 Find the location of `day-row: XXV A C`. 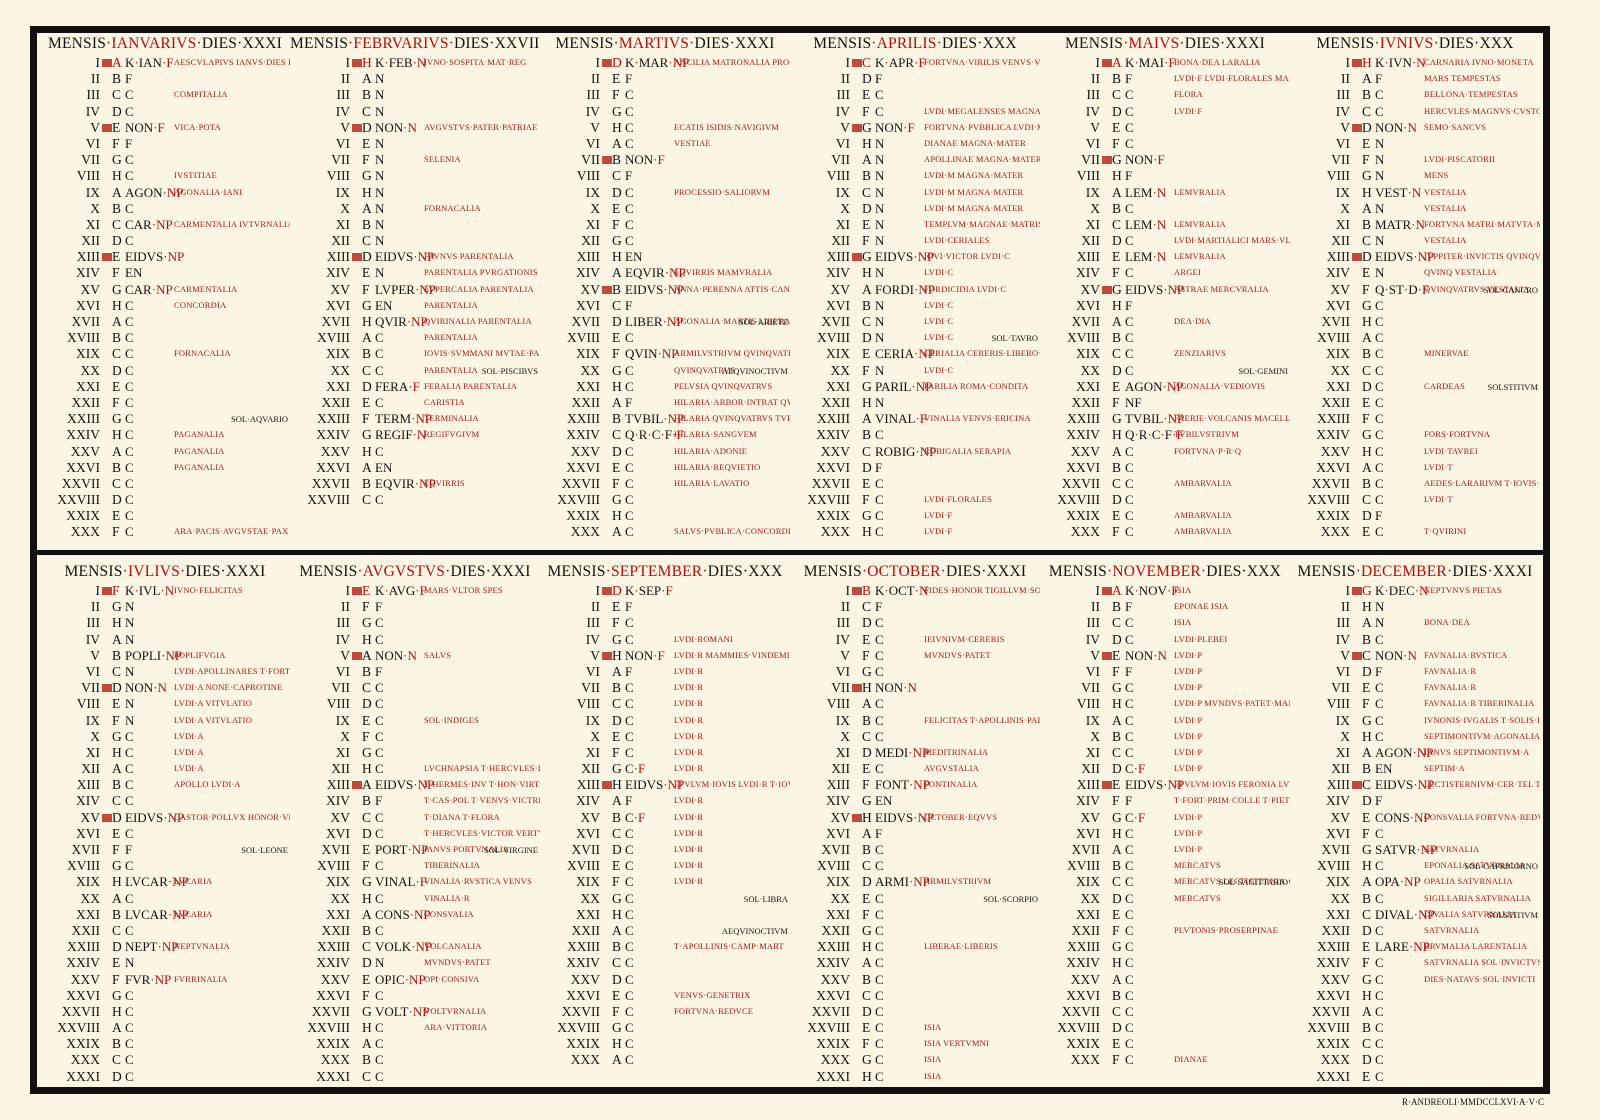

day-row: XXV A C is located at coordinates (1165, 980).